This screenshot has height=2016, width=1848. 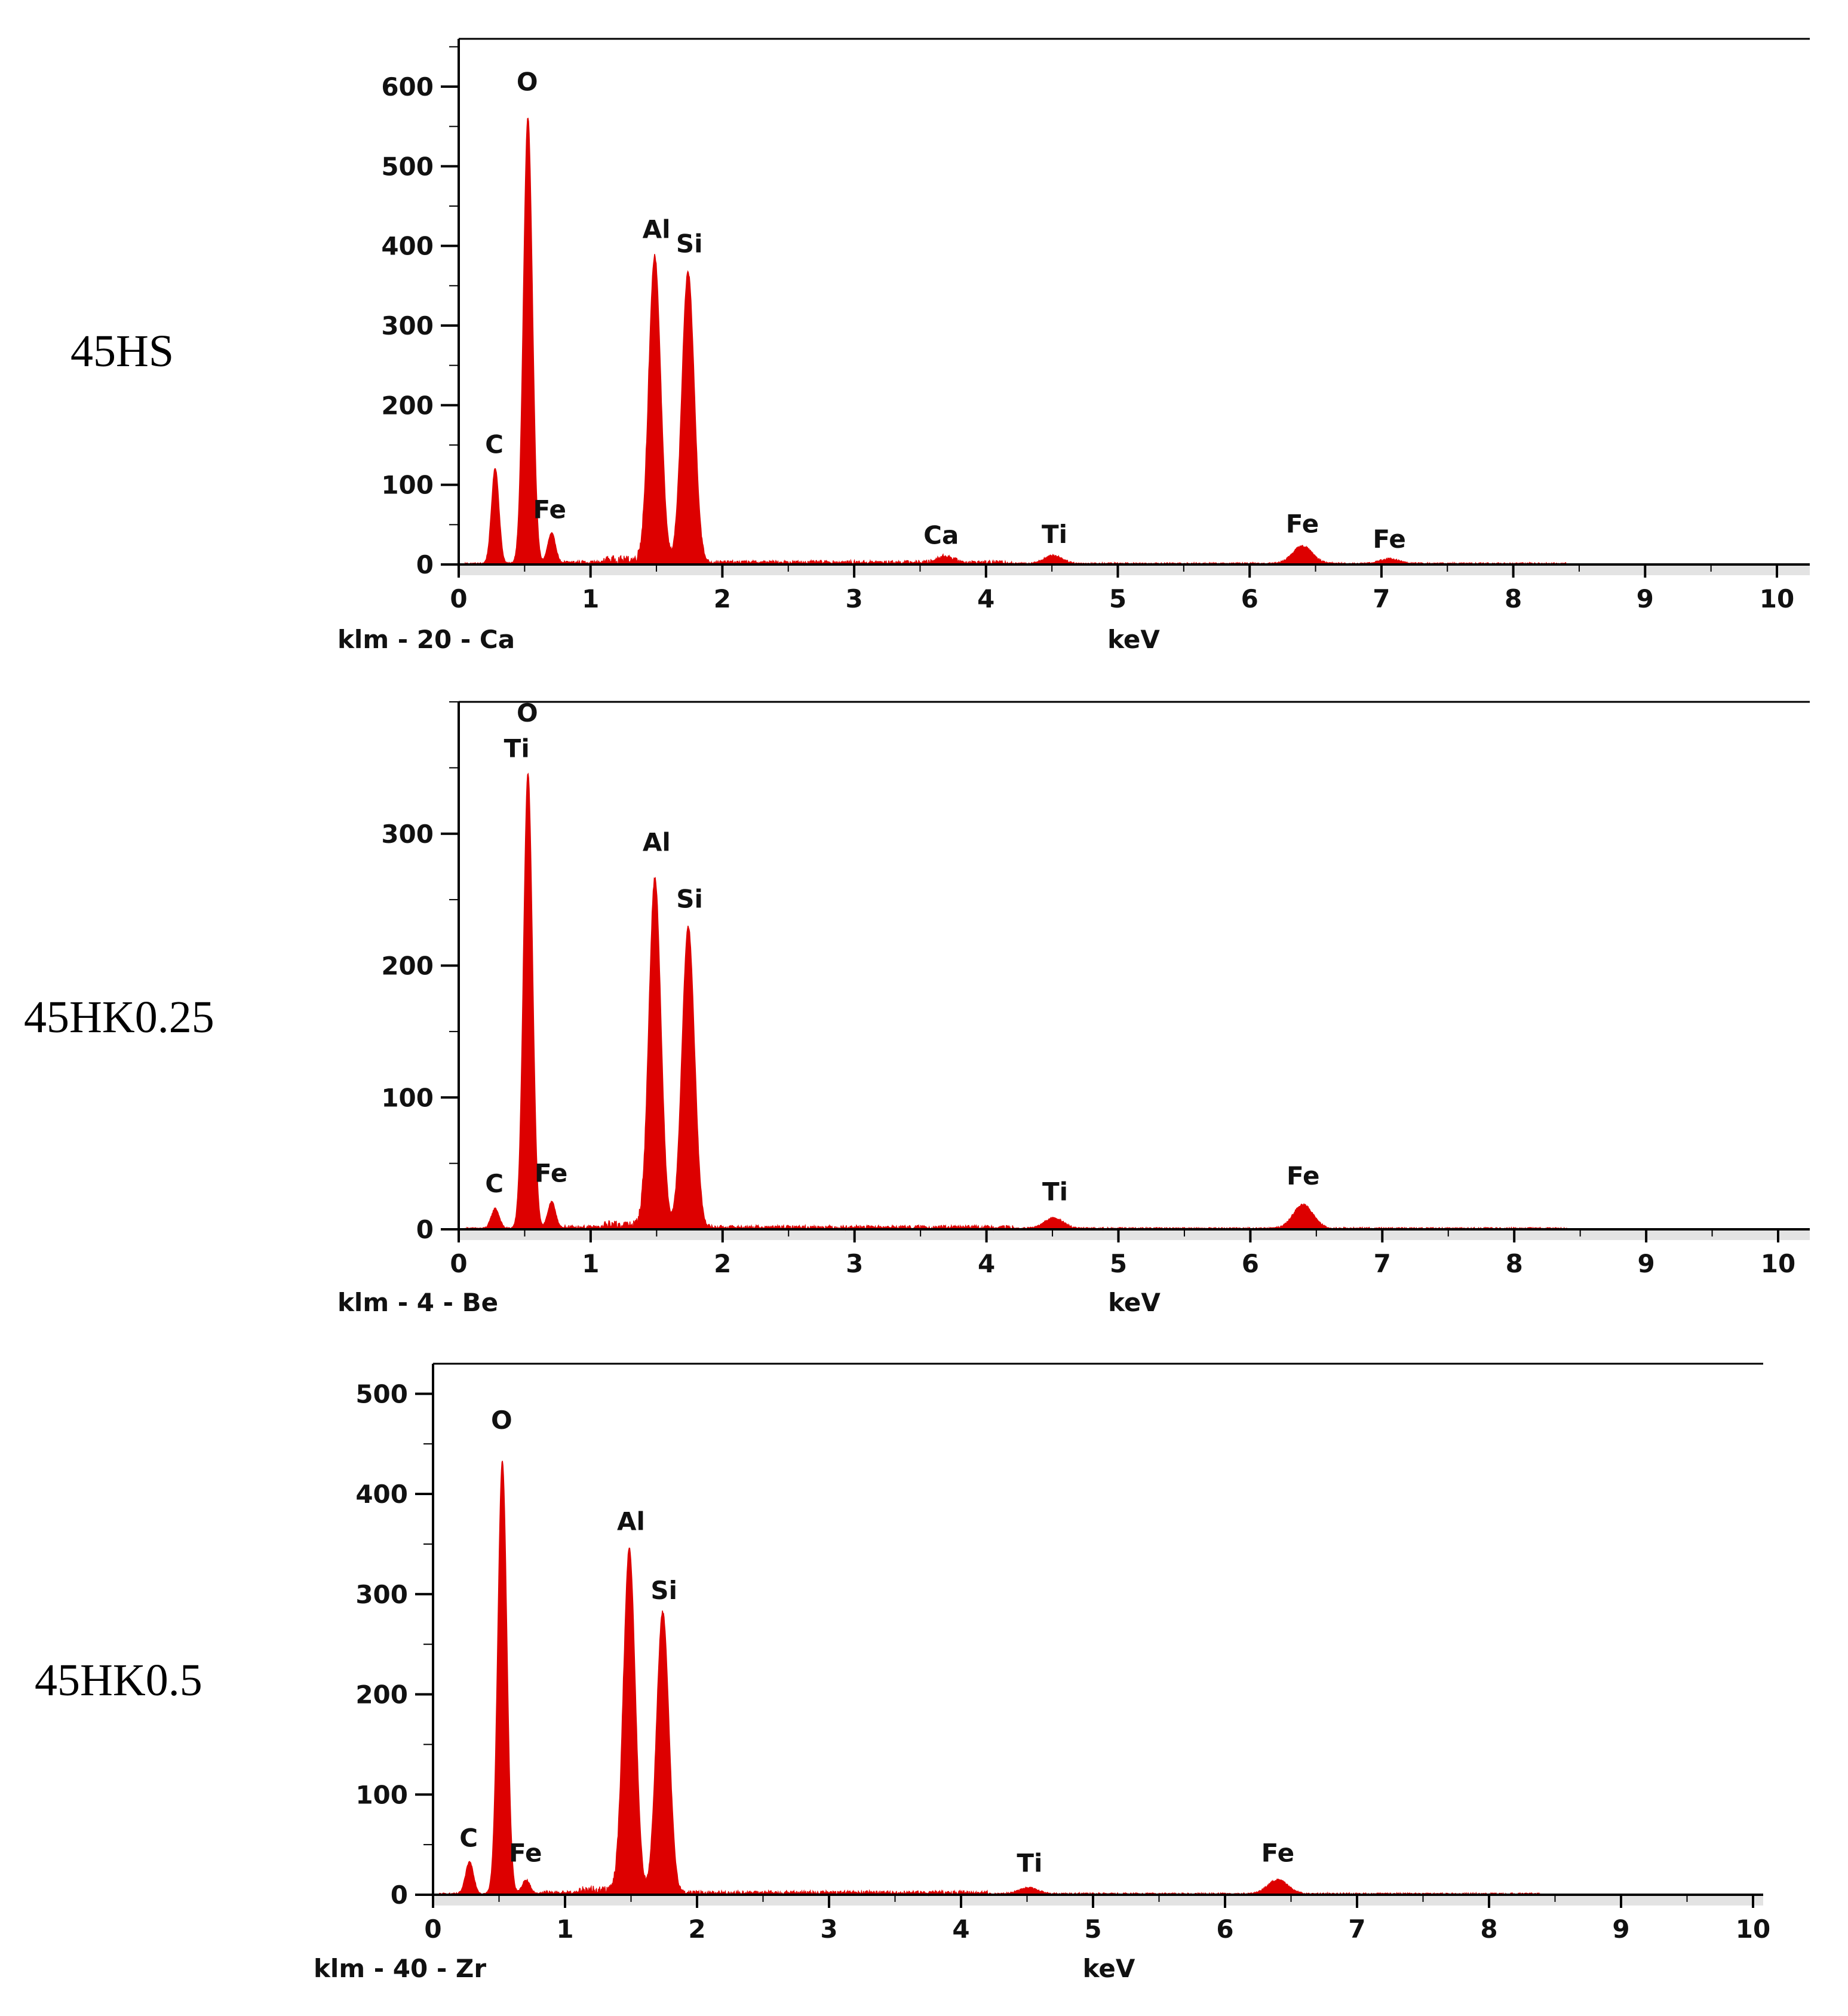 What do you see at coordinates (426, 640) in the screenshot?
I see `spectrum-corner-label: klm - 20 - Ca` at bounding box center [426, 640].